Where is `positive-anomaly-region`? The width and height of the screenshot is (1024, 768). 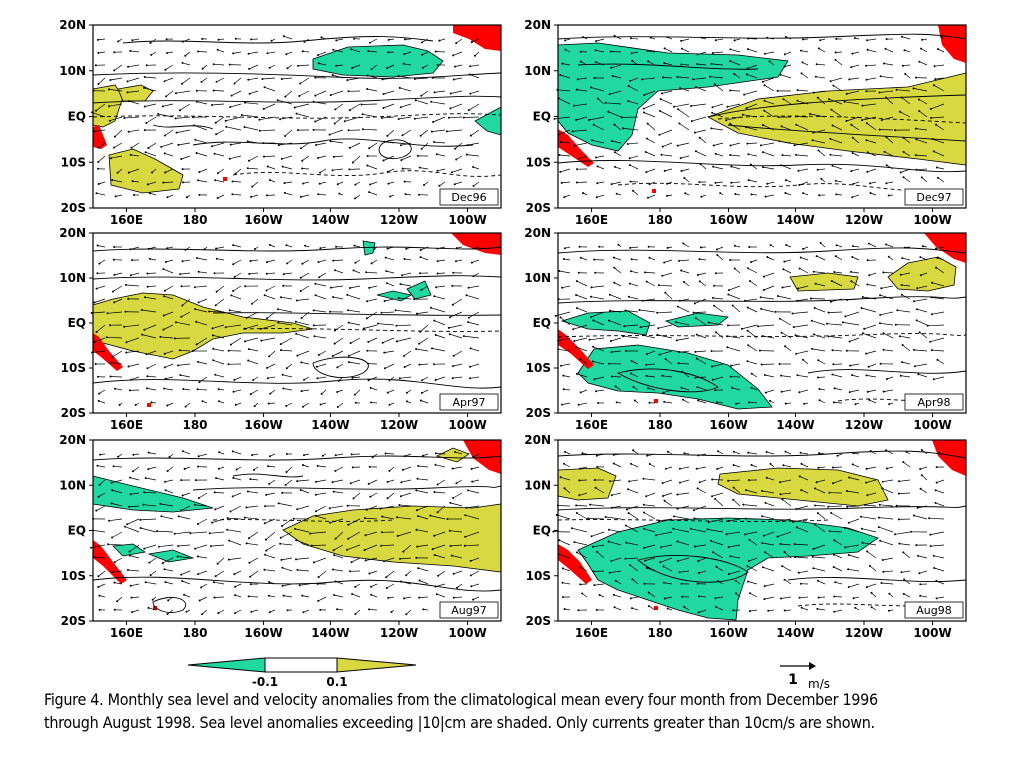
positive-anomaly-region is located at coordinates (922, 274).